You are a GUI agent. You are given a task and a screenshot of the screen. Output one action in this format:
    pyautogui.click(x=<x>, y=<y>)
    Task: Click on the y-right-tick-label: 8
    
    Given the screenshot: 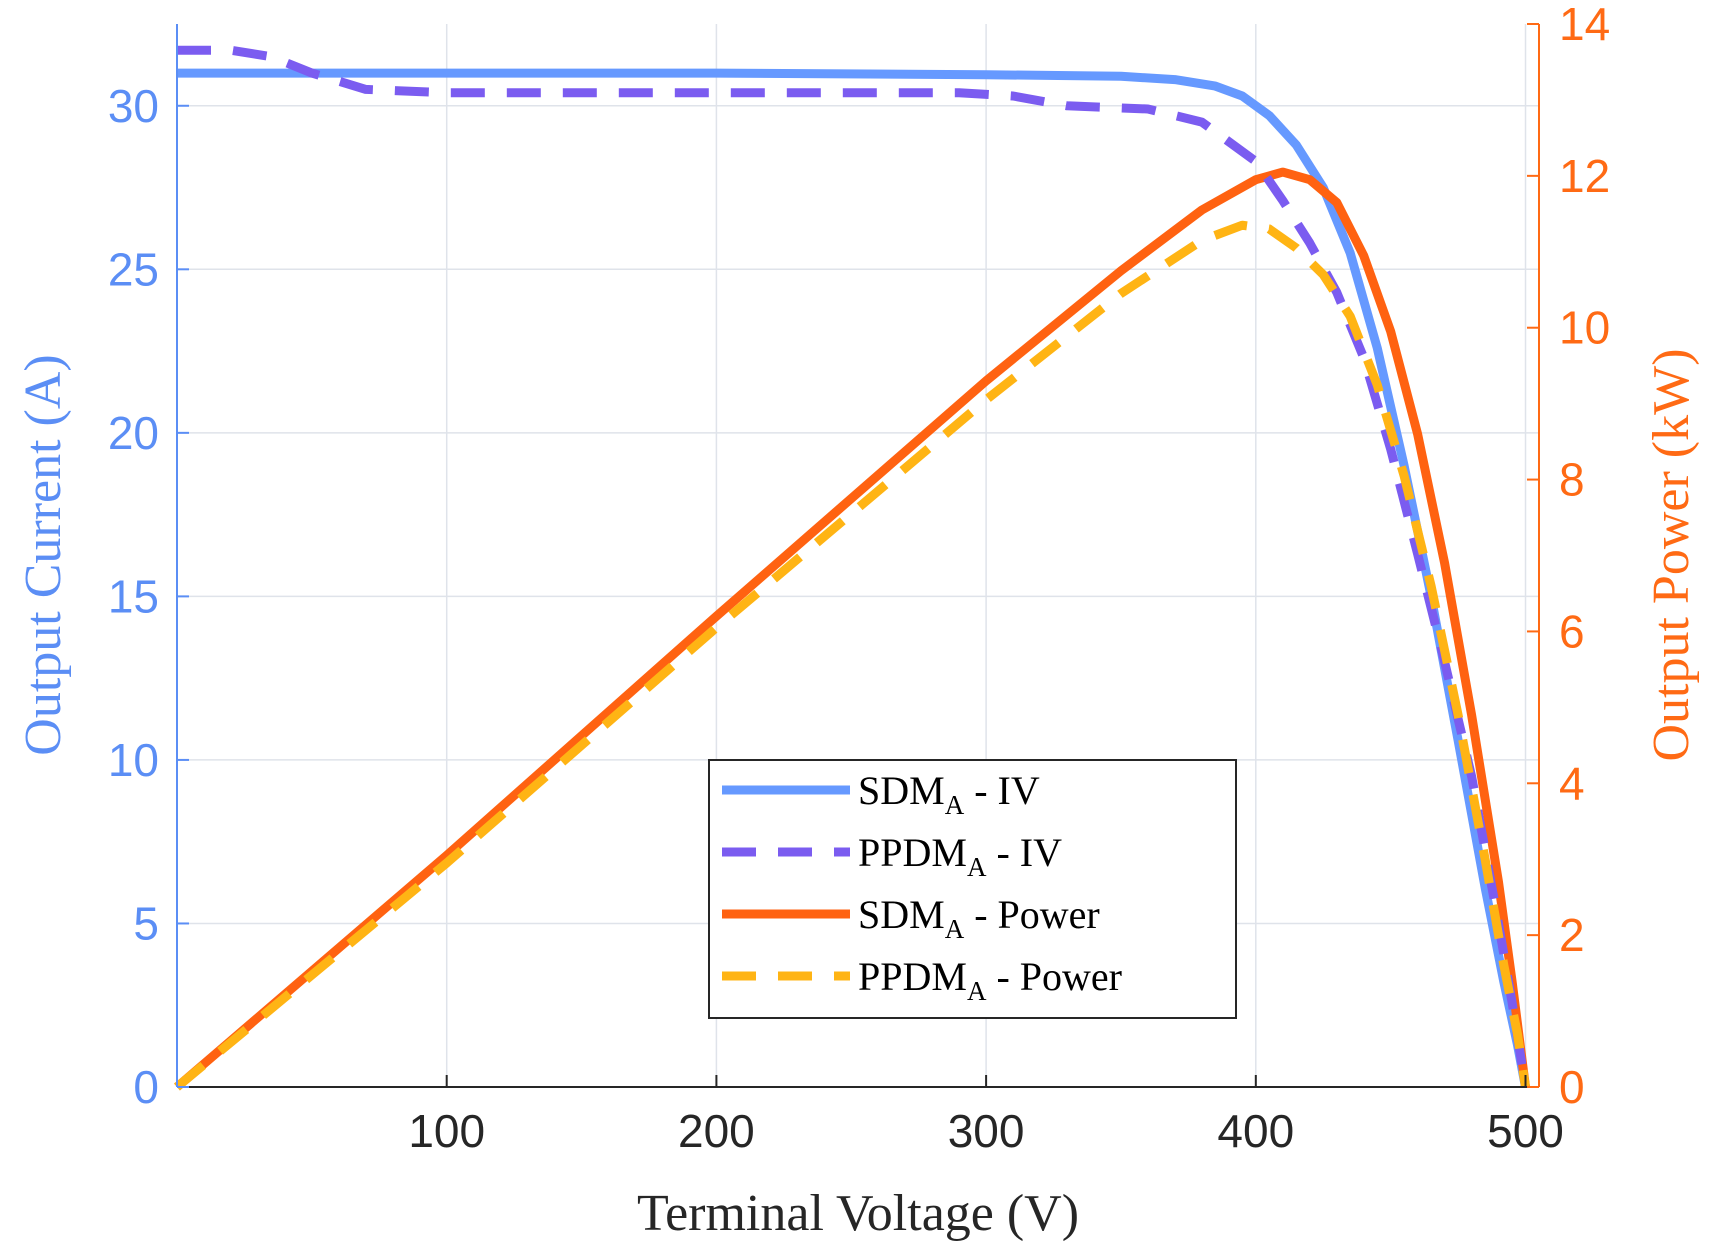 What is the action you would take?
    pyautogui.click(x=1572, y=480)
    